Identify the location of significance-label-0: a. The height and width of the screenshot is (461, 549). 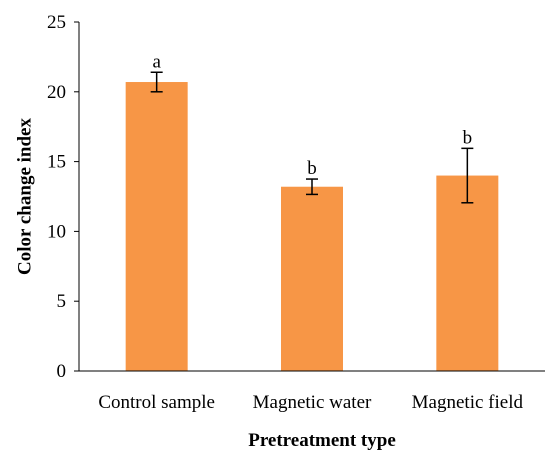
(156, 61).